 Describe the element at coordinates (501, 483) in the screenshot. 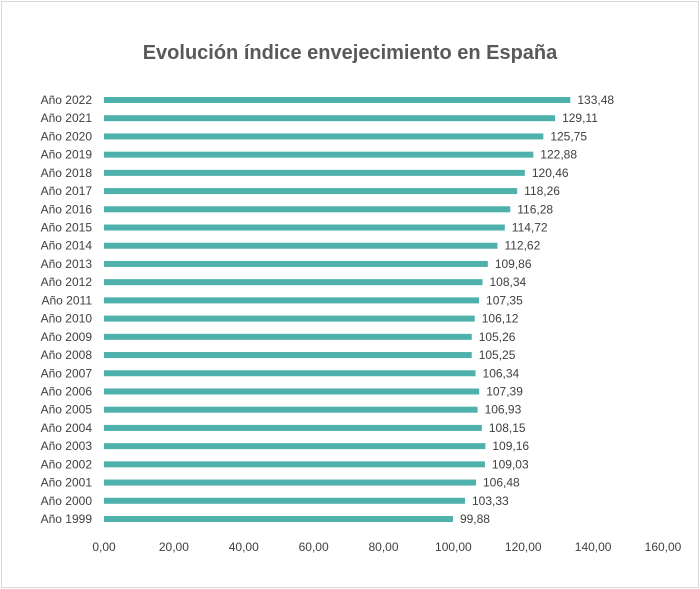

I see `data-label: 106,48` at that location.